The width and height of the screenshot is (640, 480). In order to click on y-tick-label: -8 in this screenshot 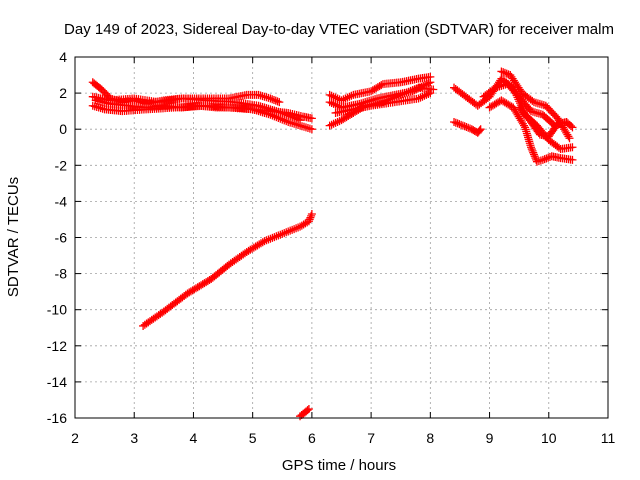, I will do `click(61, 274)`.